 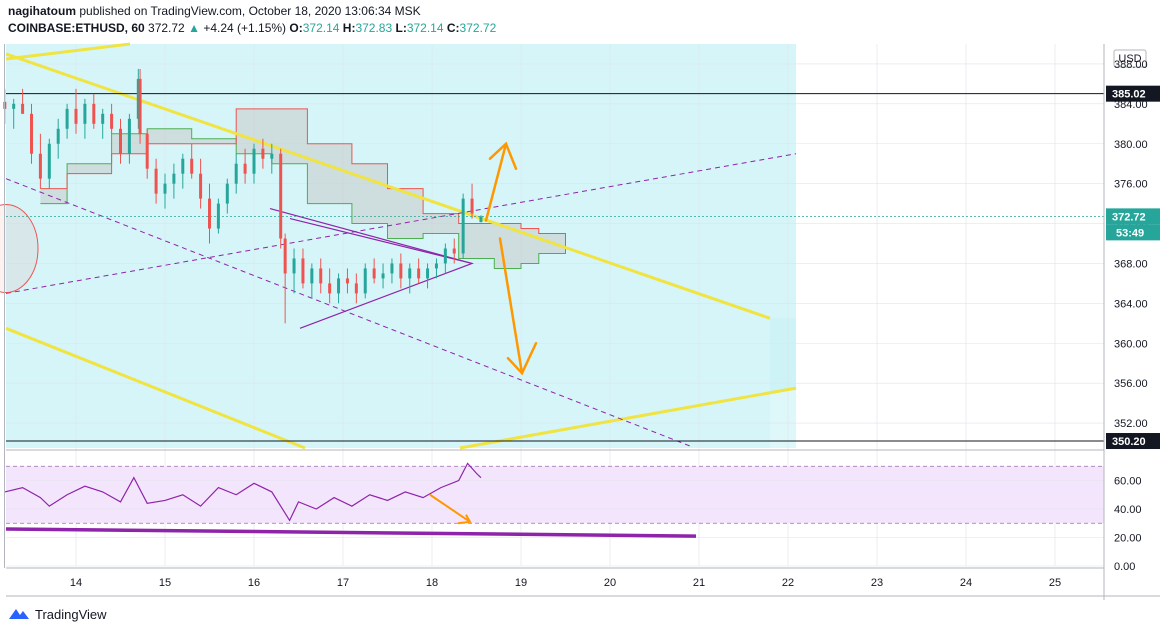 What do you see at coordinates (555, 495) in the screenshot?
I see `rsi-band` at bounding box center [555, 495].